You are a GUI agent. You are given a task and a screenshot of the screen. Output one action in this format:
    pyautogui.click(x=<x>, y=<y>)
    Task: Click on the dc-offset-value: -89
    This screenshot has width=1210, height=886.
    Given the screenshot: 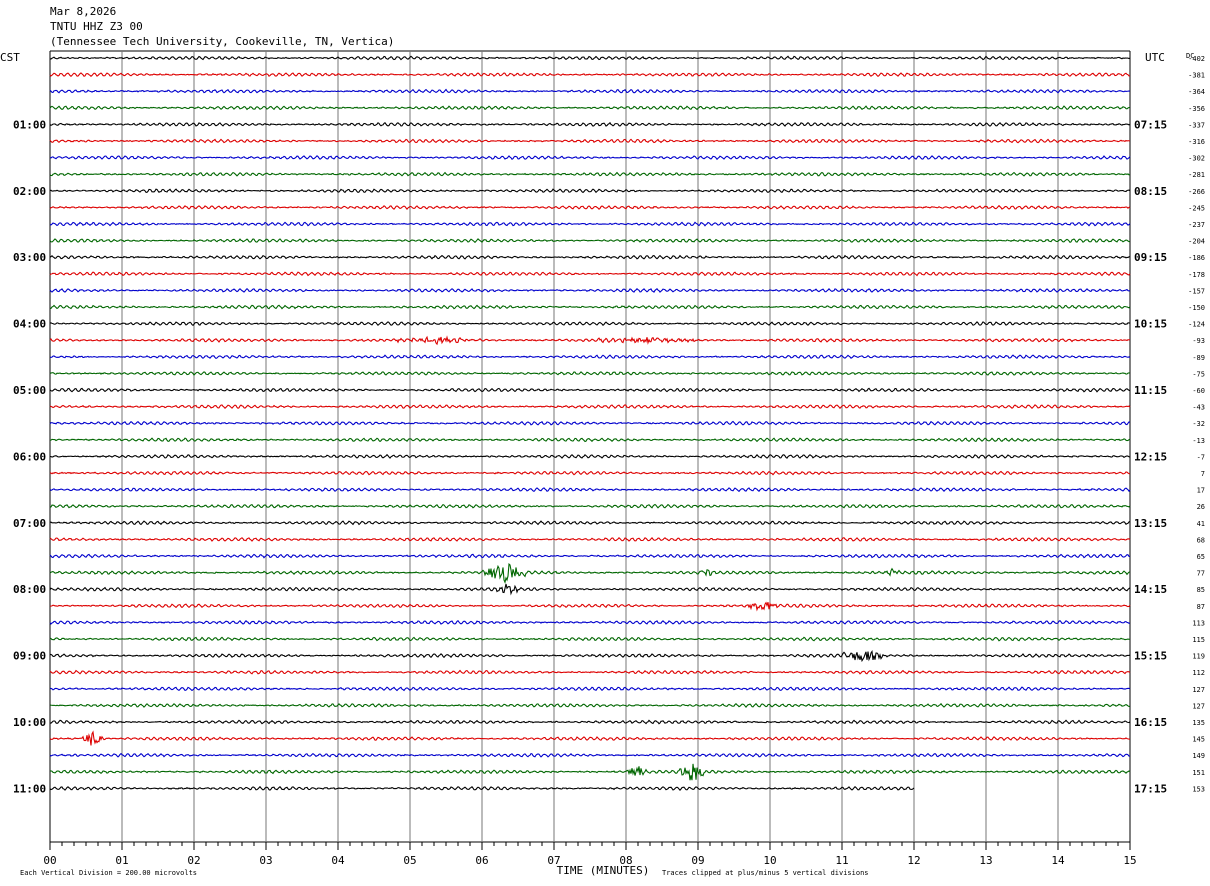 What is the action you would take?
    pyautogui.click(x=1198, y=358)
    